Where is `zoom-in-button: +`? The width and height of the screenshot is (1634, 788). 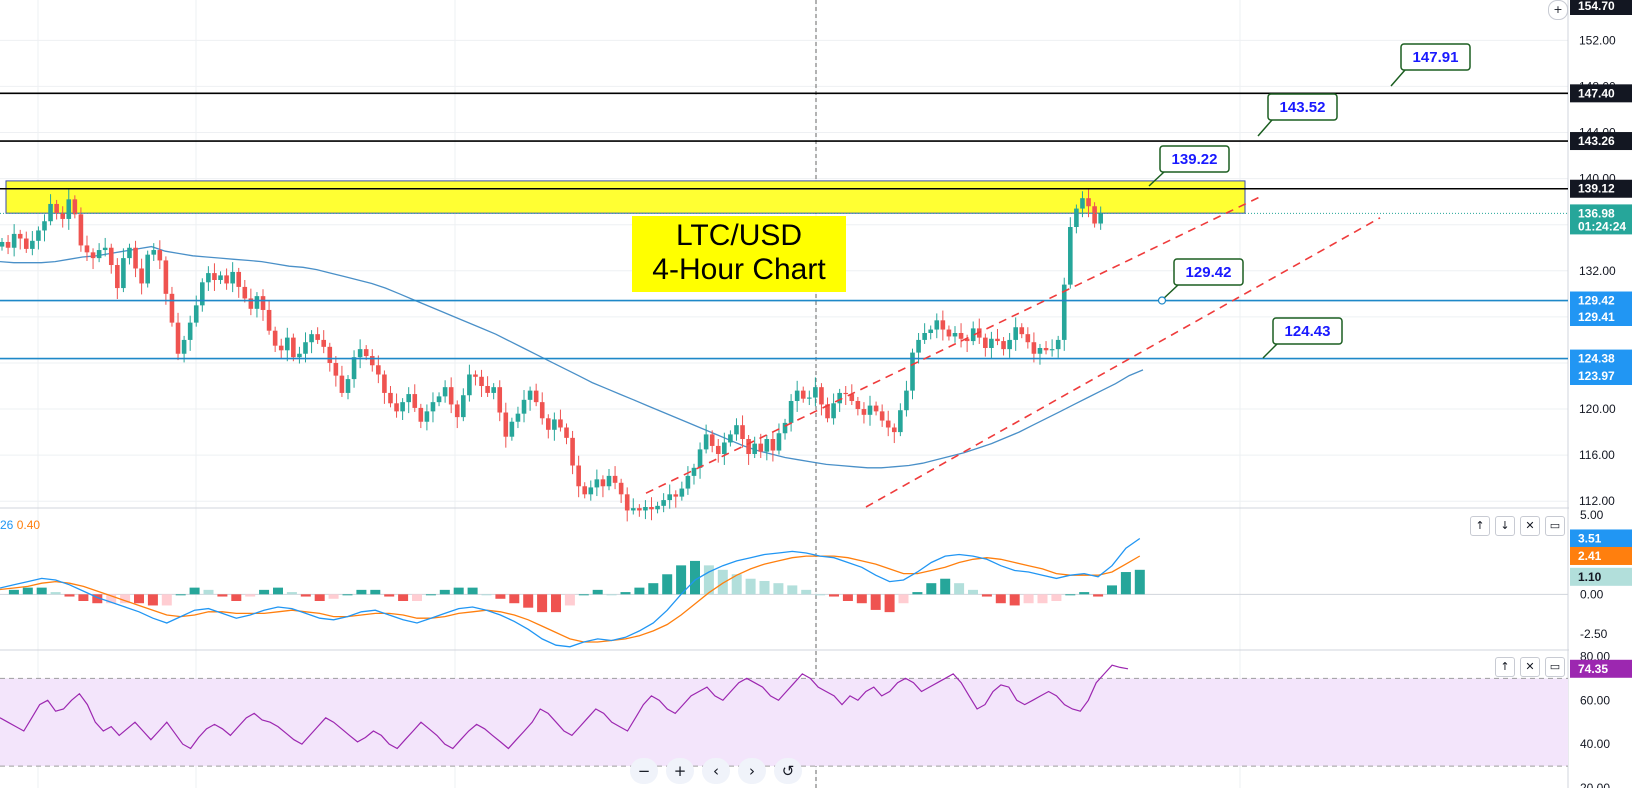 zoom-in-button: + is located at coordinates (680, 771).